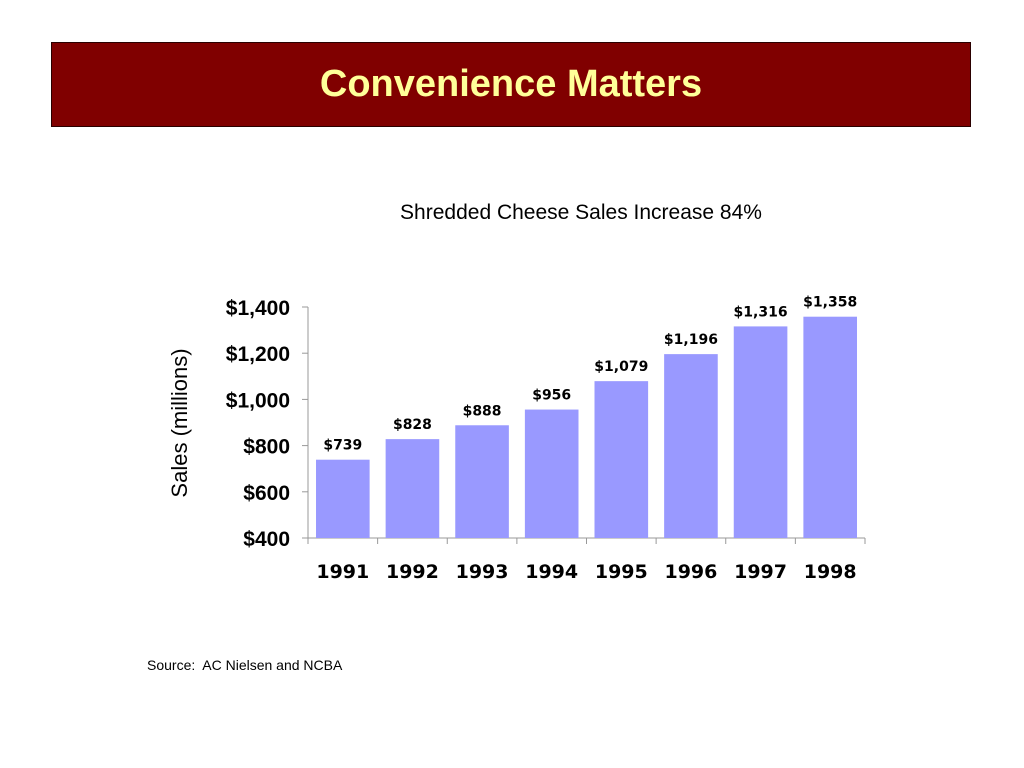 The width and height of the screenshot is (1024, 768). What do you see at coordinates (412, 572) in the screenshot?
I see `x-category-label: 1992` at bounding box center [412, 572].